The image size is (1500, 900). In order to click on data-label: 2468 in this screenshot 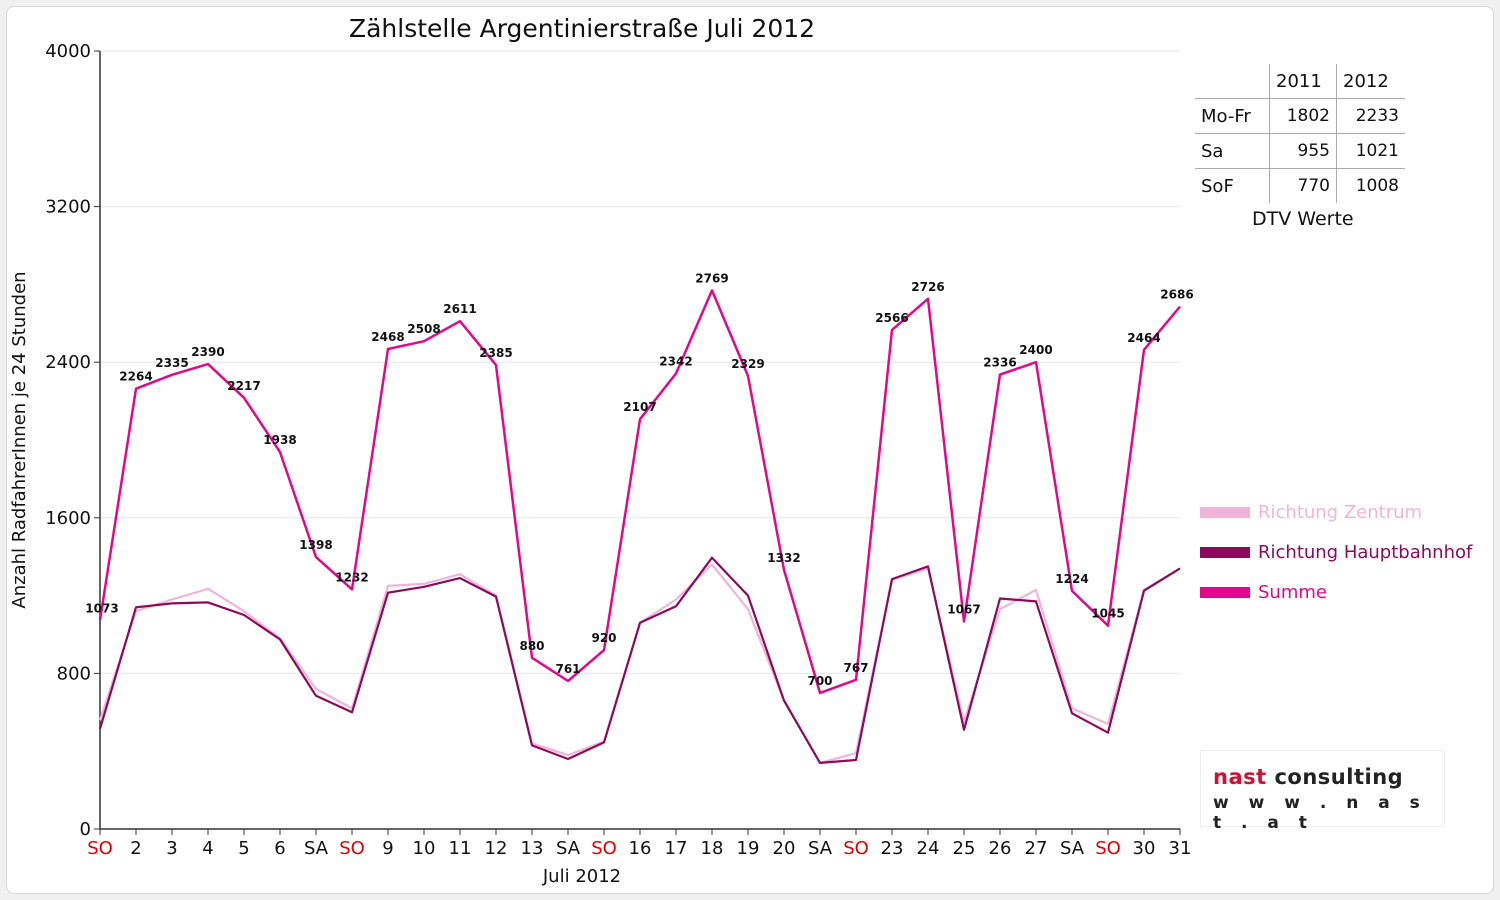, I will do `click(387, 337)`.